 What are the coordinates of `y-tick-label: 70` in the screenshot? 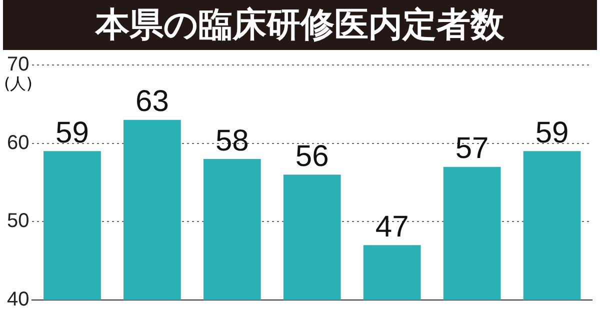 It's located at (18, 65).